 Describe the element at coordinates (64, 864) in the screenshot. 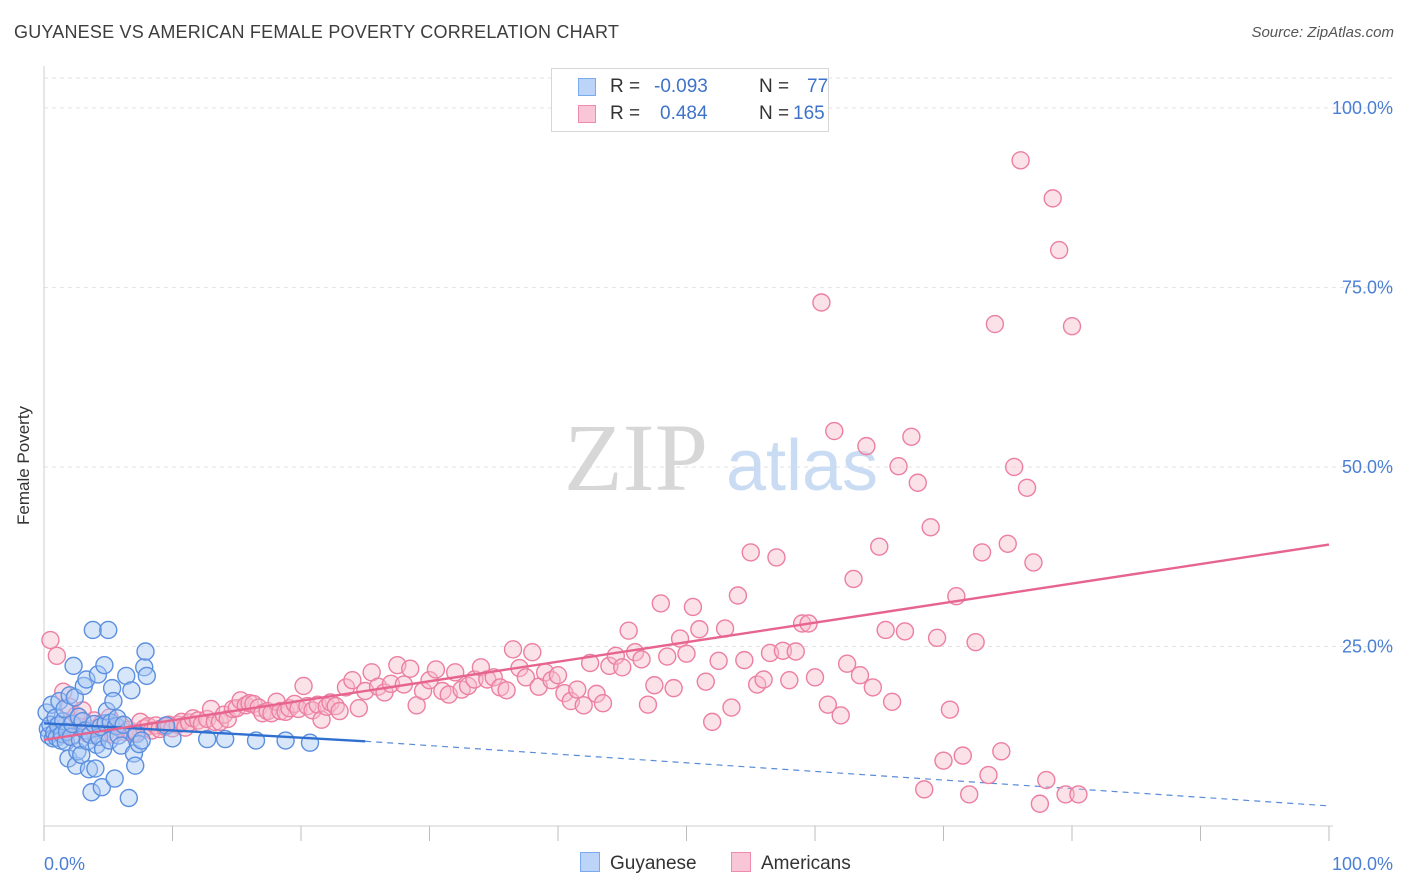

I see `x-tick-label-start: 0.0%` at that location.